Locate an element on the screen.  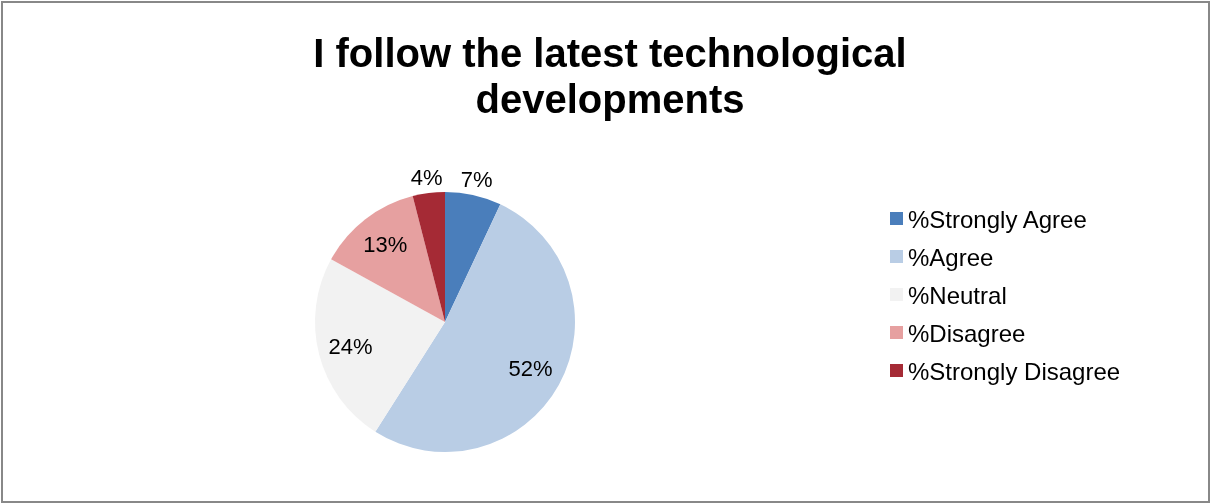
chart-title: I follow the latest technological developments is located at coordinates (610, 76).